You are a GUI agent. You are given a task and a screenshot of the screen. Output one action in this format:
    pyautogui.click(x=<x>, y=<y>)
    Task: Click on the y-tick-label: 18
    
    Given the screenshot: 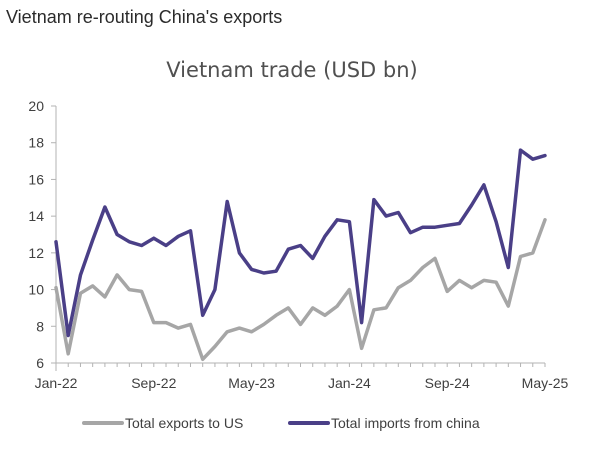 What is the action you would take?
    pyautogui.click(x=36, y=143)
    